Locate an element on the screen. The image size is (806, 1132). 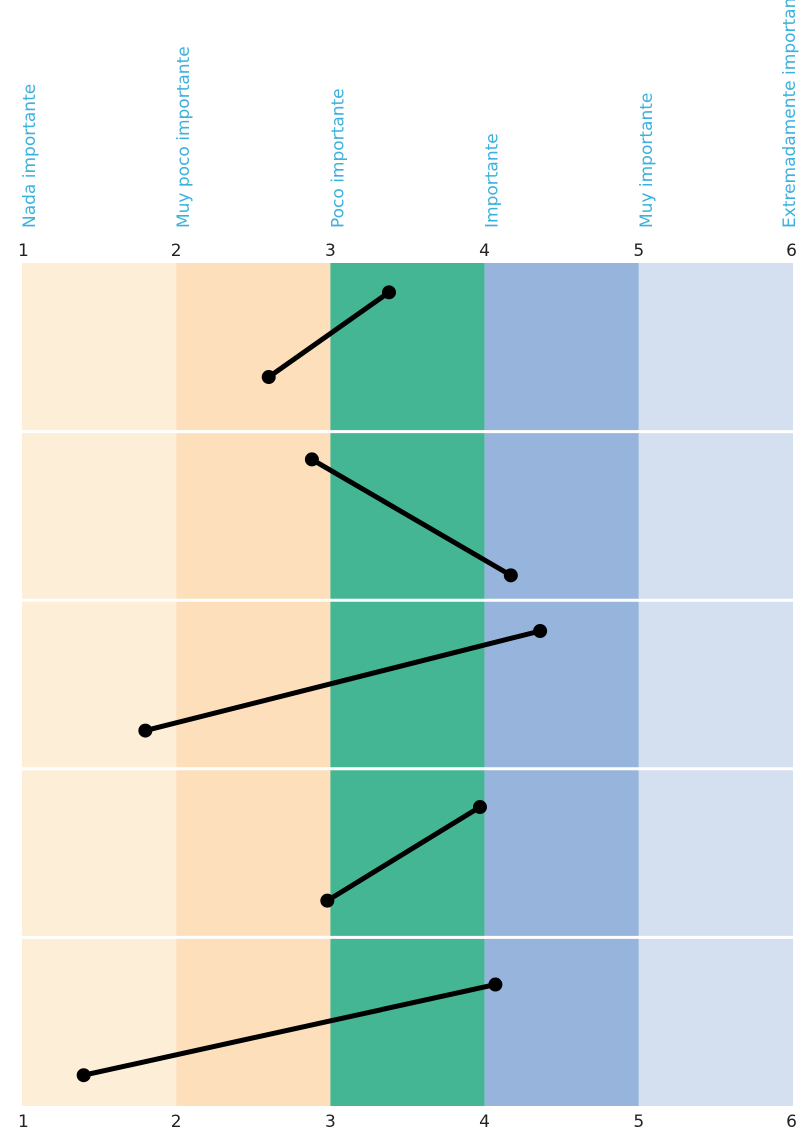
bottom-tick-label-4: 4 is located at coordinates (484, 1122).